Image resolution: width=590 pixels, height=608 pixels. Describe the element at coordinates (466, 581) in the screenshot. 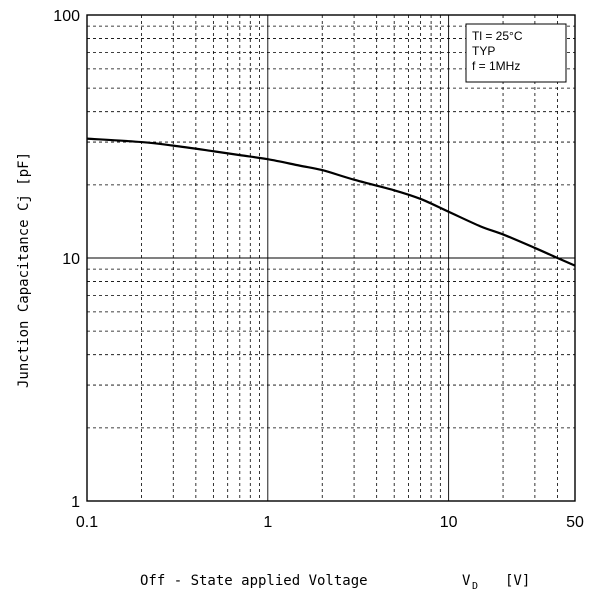

I see `x-axis-label-symbol: V` at that location.